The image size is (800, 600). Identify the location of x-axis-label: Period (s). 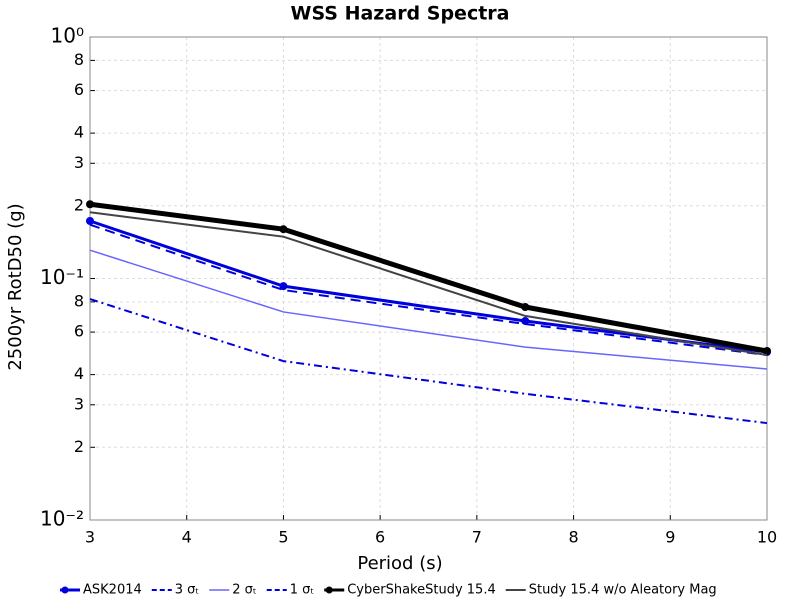
(399, 563).